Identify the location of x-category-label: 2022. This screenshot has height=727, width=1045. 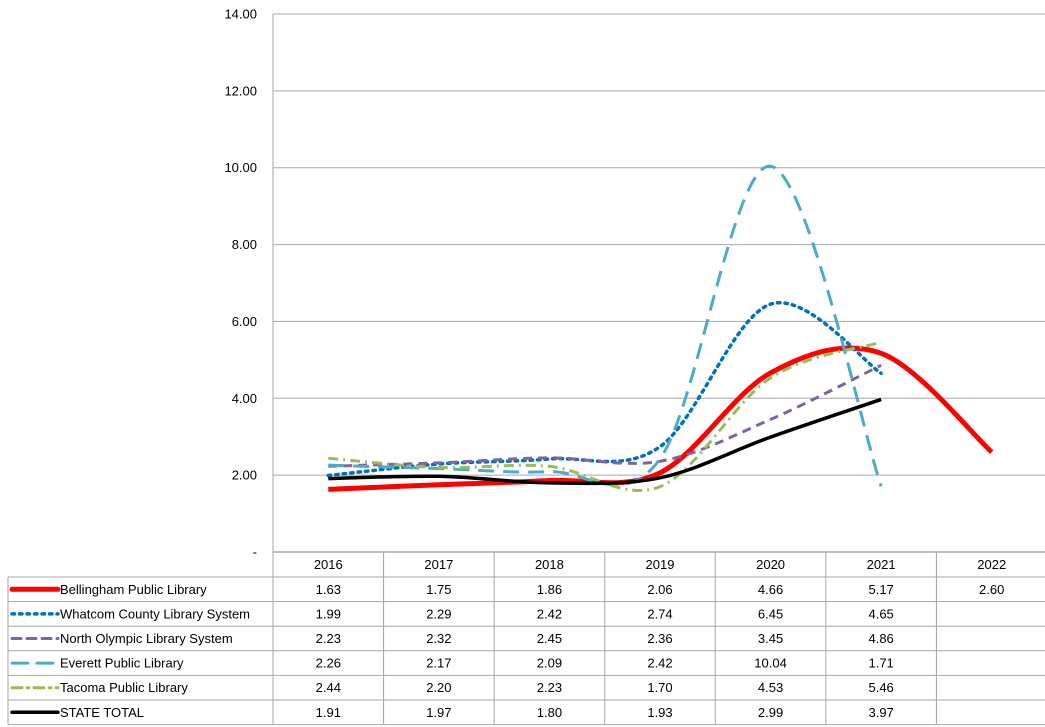
(991, 564).